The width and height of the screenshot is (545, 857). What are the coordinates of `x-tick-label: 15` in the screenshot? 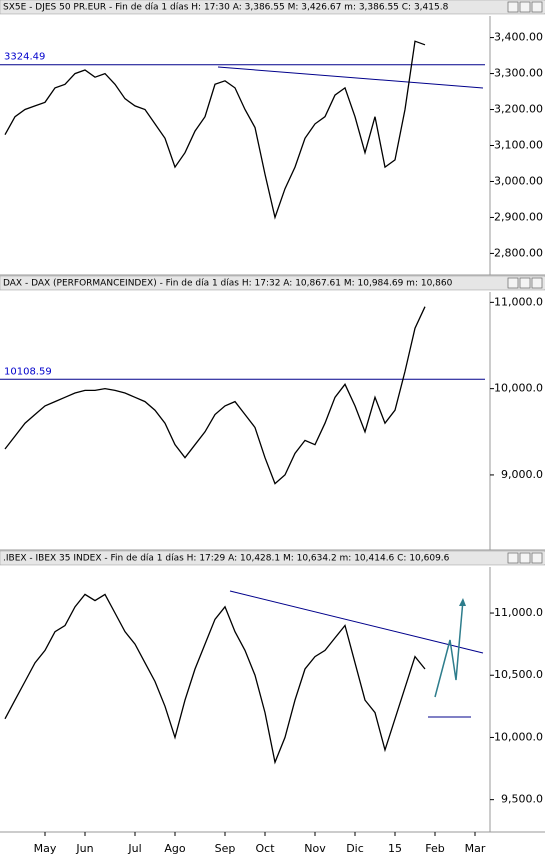 It's located at (395, 848).